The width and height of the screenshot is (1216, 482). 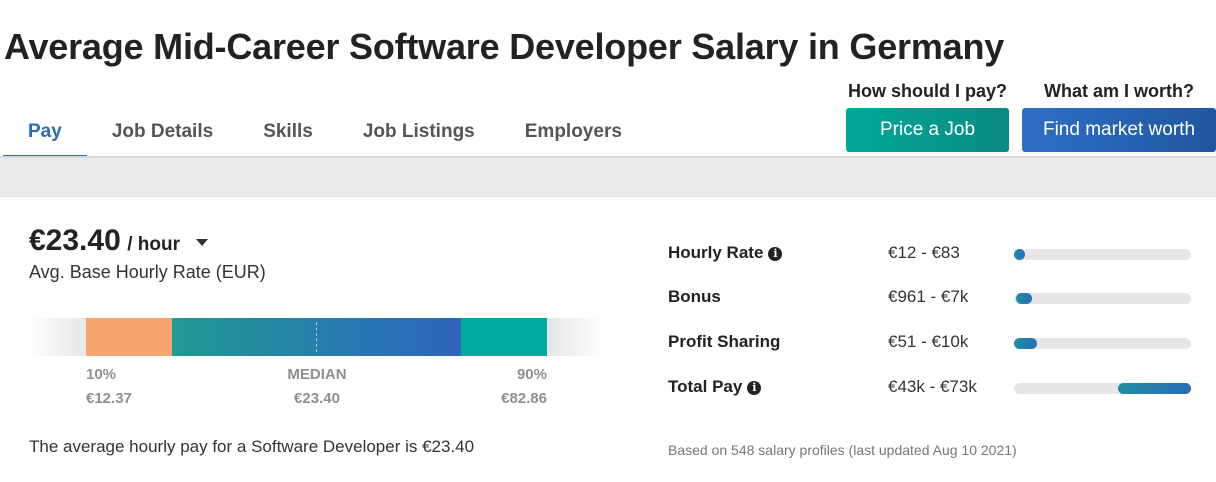 What do you see at coordinates (575, 337) in the screenshot?
I see `range-fade-right` at bounding box center [575, 337].